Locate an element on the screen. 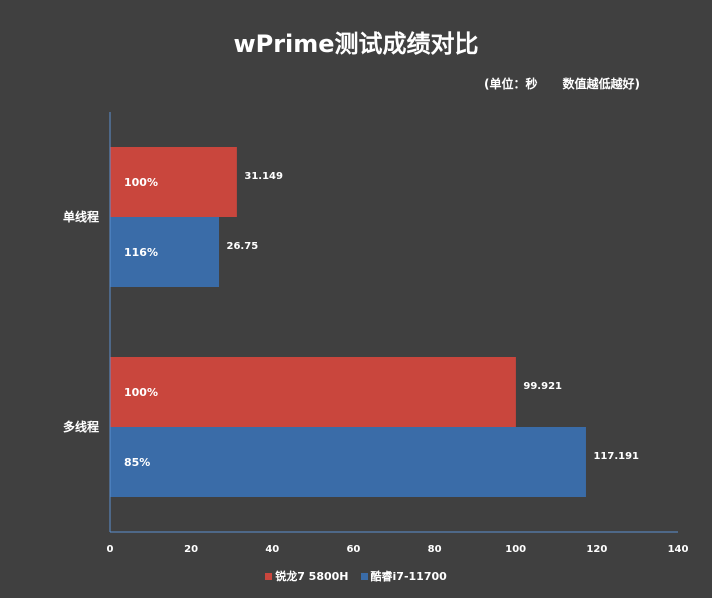  data-label: 99.921 is located at coordinates (542, 386).